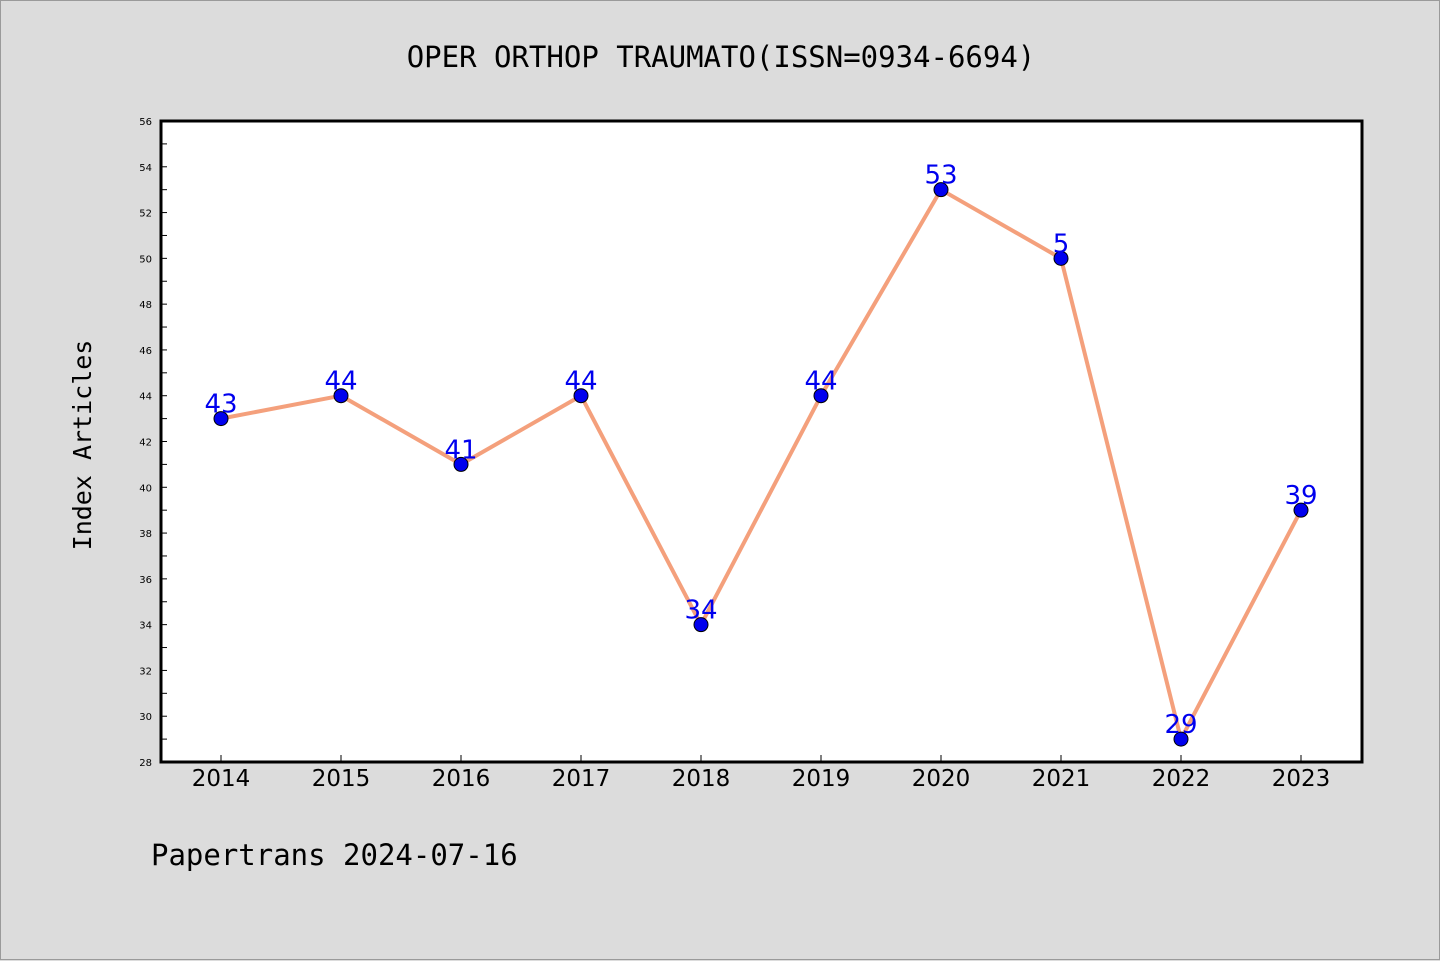  Describe the element at coordinates (761, 773) in the screenshot. I see `x-axis: 2014 2015 2016 2017 2018 2019 2020 2021 2022 2023` at that location.